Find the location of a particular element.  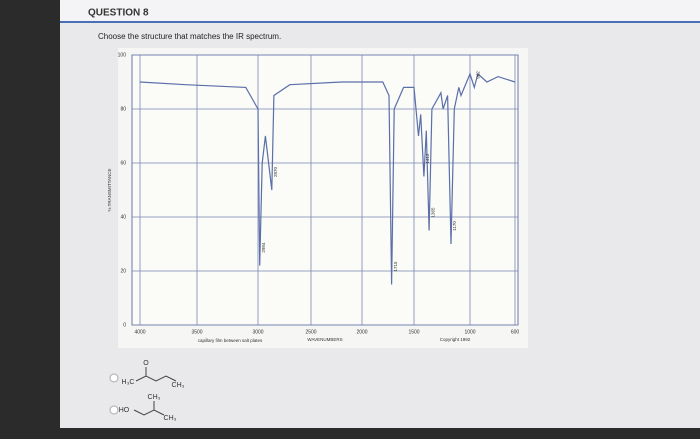

peak-label: 962 is located at coordinates (477, 75).